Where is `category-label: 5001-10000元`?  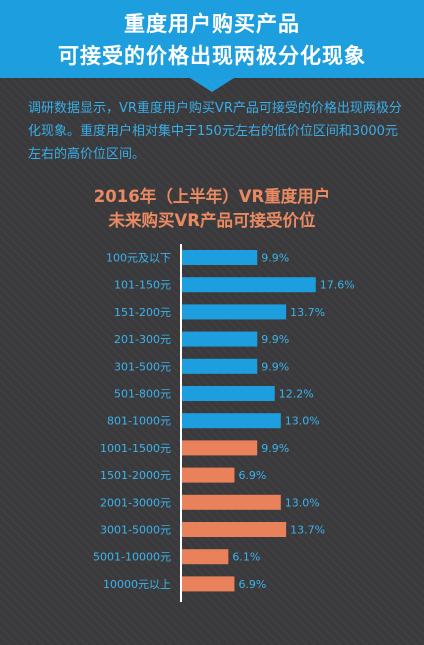
category-label: 5001-10000元 is located at coordinates (132, 557).